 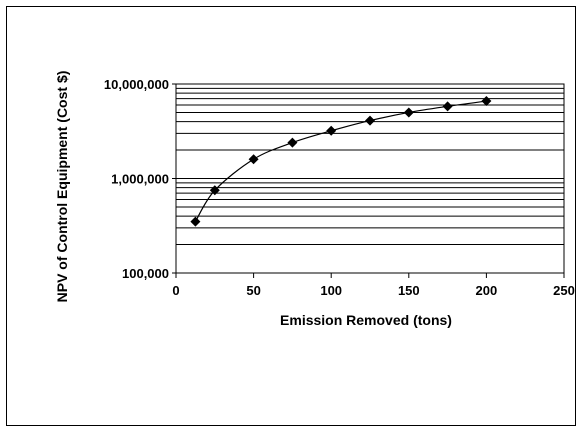 I want to click on x-tick-label: 200, so click(x=487, y=290).